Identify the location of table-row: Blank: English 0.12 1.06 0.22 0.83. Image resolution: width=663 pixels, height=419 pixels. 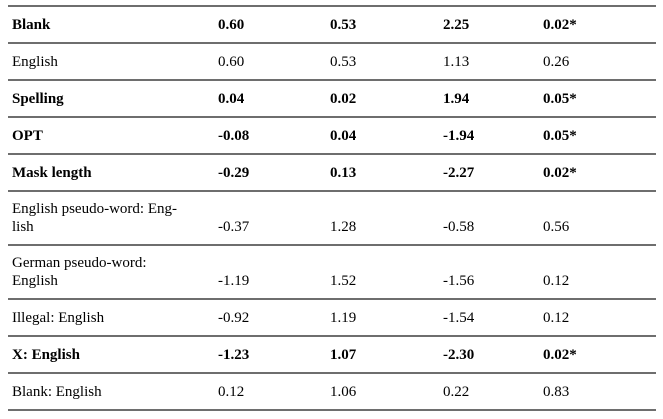
(332, 392).